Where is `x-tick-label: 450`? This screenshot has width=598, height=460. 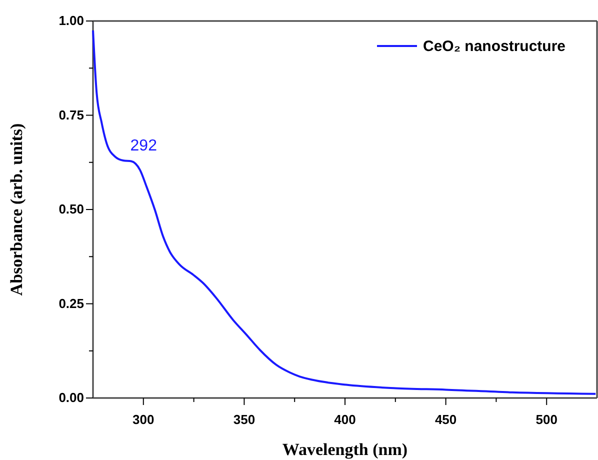
x-tick-label: 450 is located at coordinates (445, 419).